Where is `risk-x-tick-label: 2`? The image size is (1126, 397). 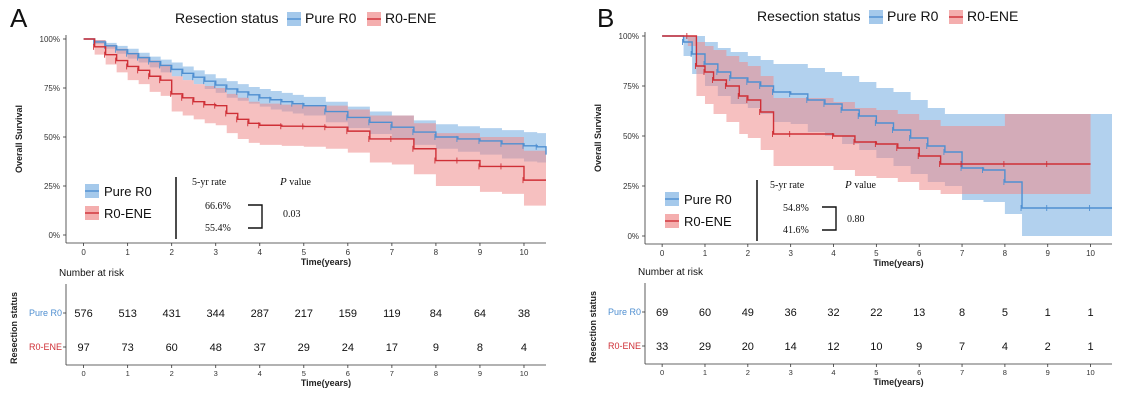 risk-x-tick-label: 2 is located at coordinates (172, 373).